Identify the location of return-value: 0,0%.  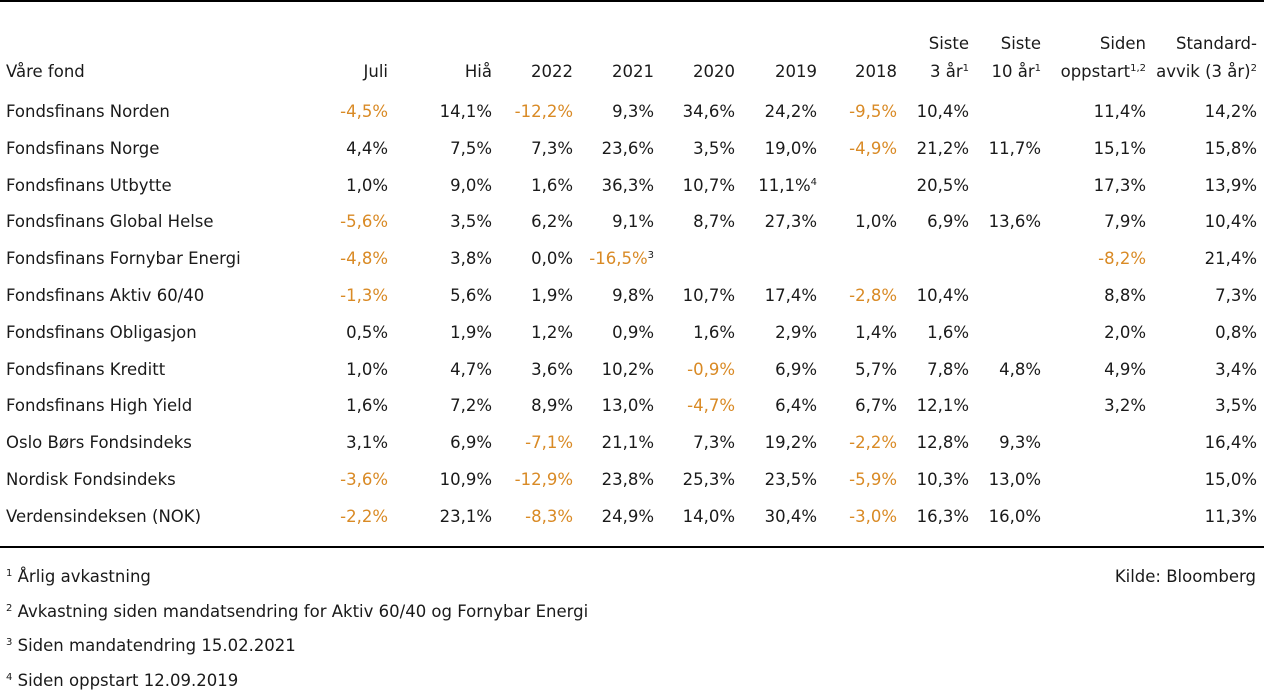
(552, 259).